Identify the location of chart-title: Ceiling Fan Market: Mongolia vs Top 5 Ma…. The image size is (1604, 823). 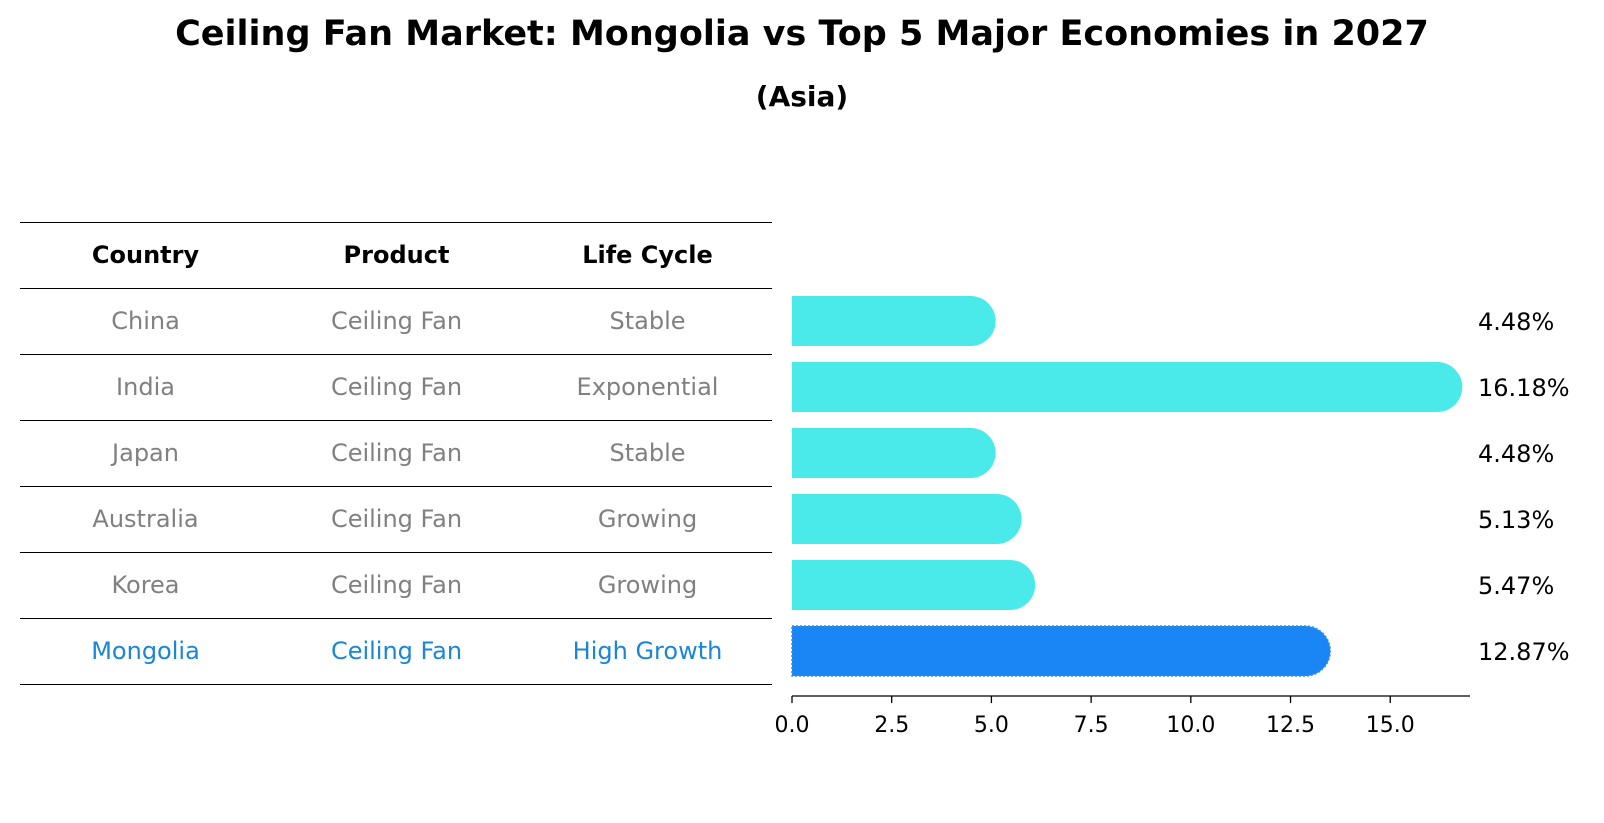
(802, 34).